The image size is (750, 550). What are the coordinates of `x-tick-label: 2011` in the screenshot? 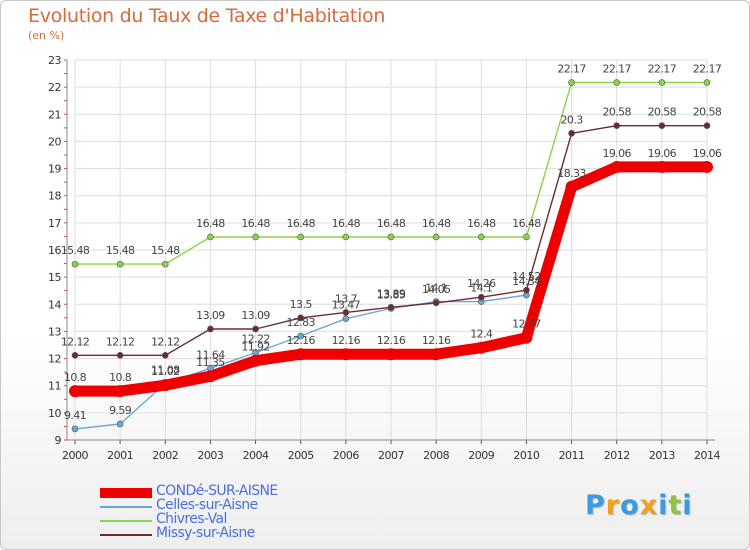 It's located at (572, 455).